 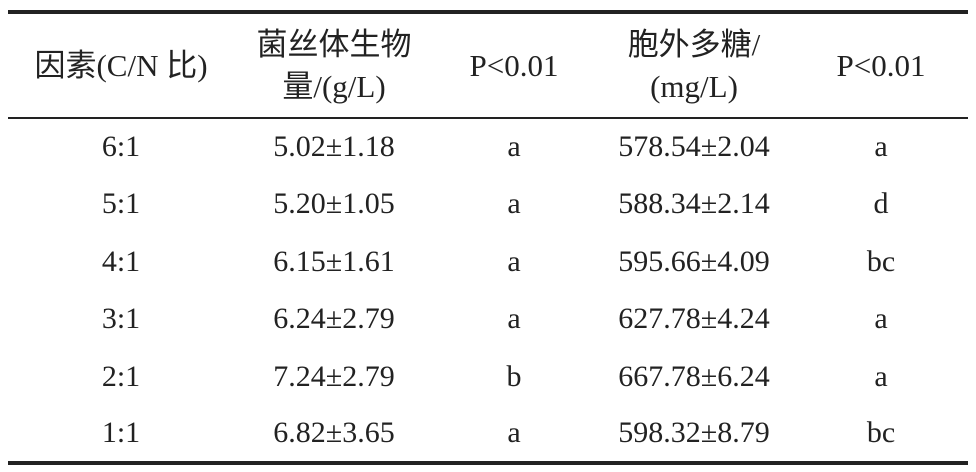 What do you see at coordinates (694, 433) in the screenshot?
I see `table-cell: 598.32±8.79` at bounding box center [694, 433].